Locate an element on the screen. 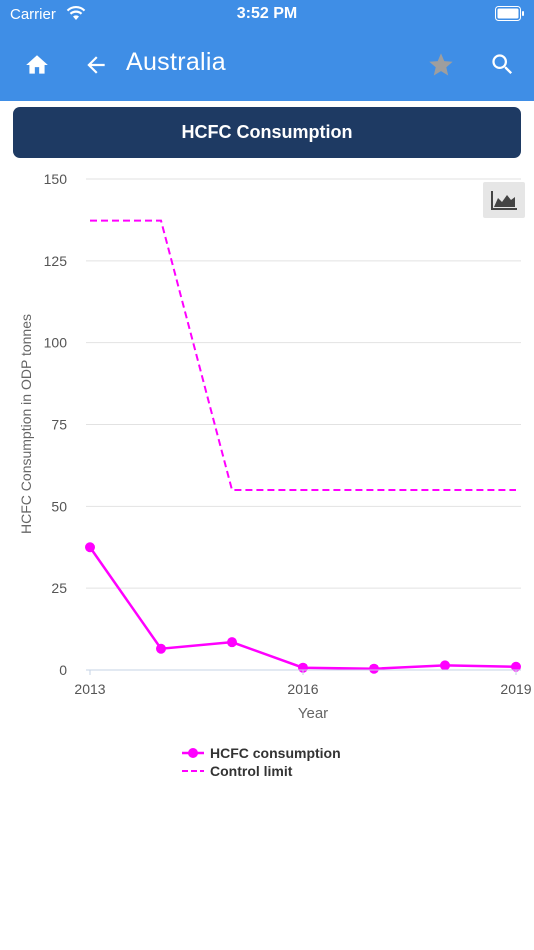 This screenshot has height=950, width=534. home-icon is located at coordinates (37, 64).